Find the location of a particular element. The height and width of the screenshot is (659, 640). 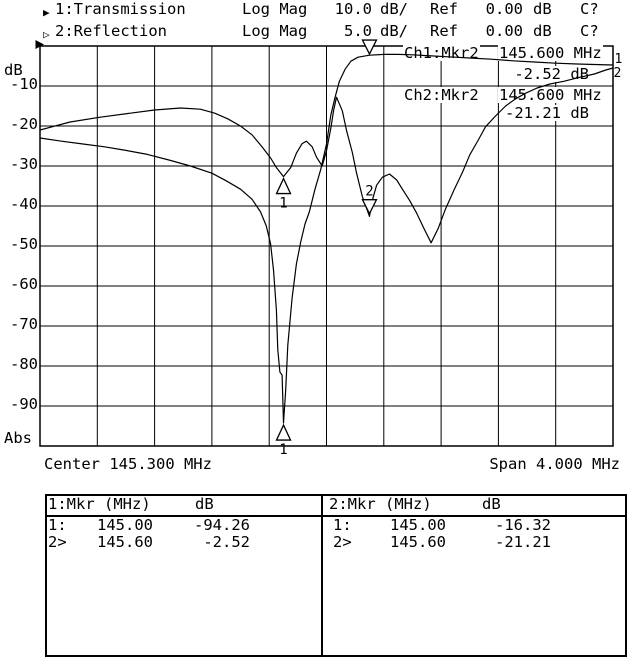

ch2-trace-label: 2:Reflection is located at coordinates (111, 31).